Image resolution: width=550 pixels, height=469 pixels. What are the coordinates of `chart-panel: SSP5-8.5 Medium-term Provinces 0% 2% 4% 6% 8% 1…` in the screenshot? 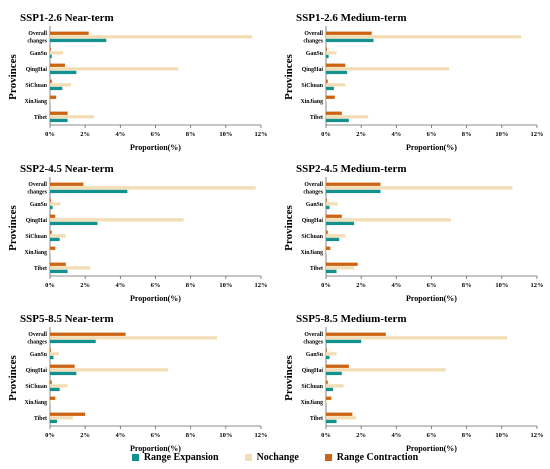 It's located at (413, 383).